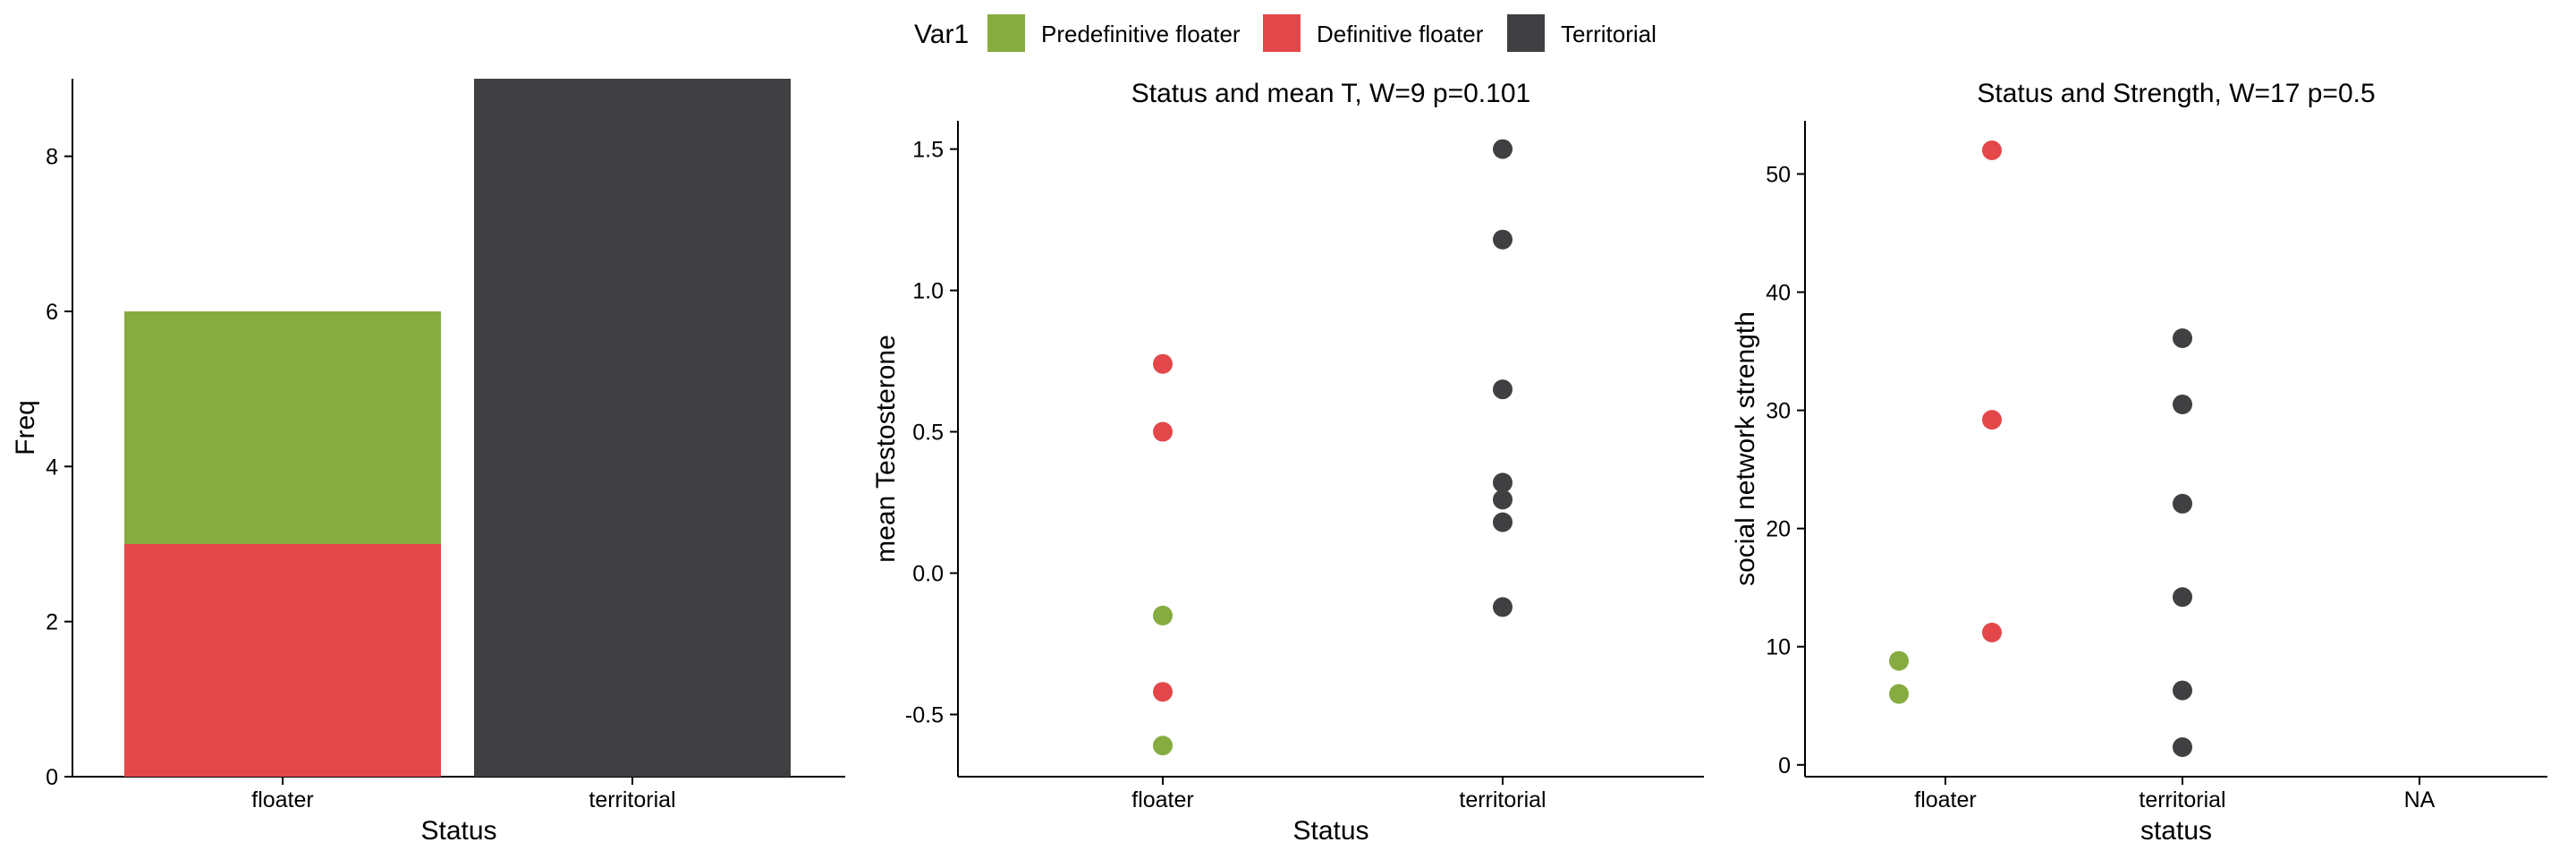 The height and width of the screenshot is (859, 2576). What do you see at coordinates (25, 427) in the screenshot?
I see `y-axis-title: Freq` at bounding box center [25, 427].